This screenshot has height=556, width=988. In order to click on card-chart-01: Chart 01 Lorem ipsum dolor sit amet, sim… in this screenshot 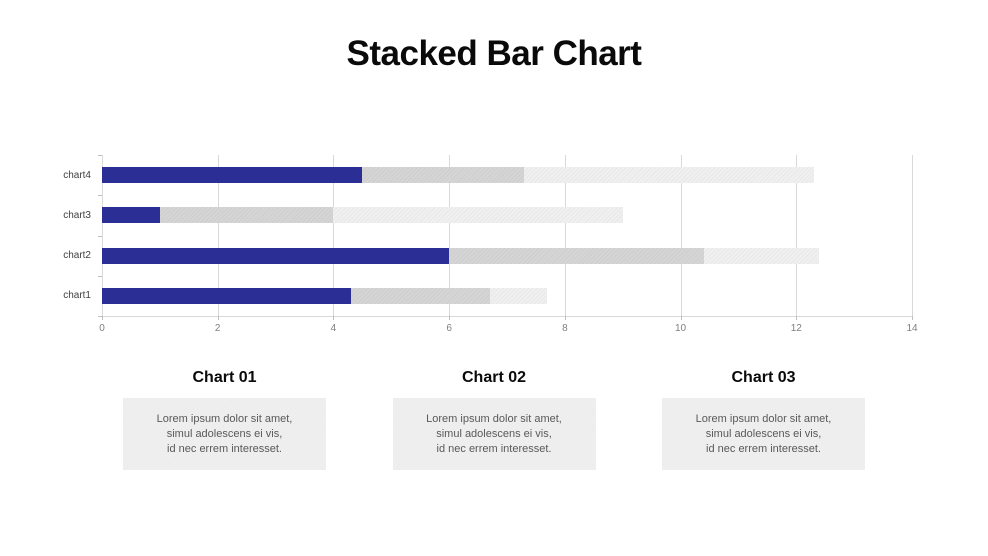, I will do `click(224, 419)`.